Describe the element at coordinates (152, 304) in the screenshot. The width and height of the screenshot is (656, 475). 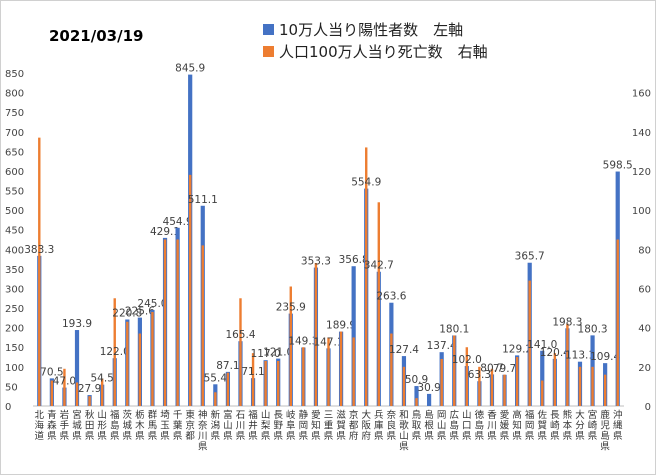
I see `data-label: 245.0` at that location.